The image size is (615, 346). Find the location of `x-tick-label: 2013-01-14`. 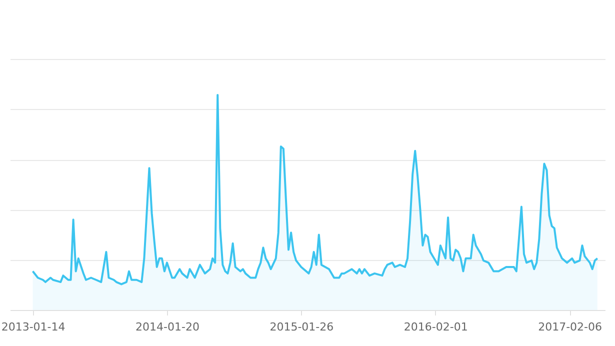

x-tick-label: 2013-01-14 is located at coordinates (33, 327).